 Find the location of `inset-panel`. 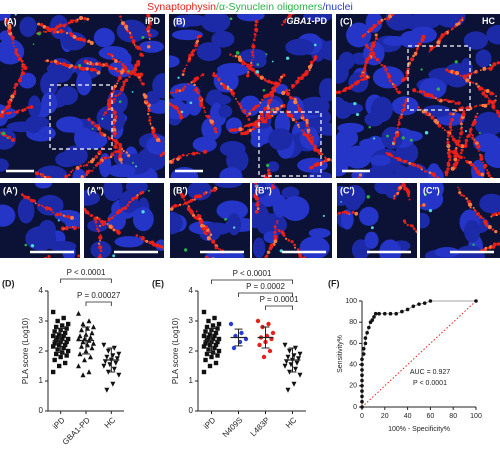

inset-panel is located at coordinates (40, 229).